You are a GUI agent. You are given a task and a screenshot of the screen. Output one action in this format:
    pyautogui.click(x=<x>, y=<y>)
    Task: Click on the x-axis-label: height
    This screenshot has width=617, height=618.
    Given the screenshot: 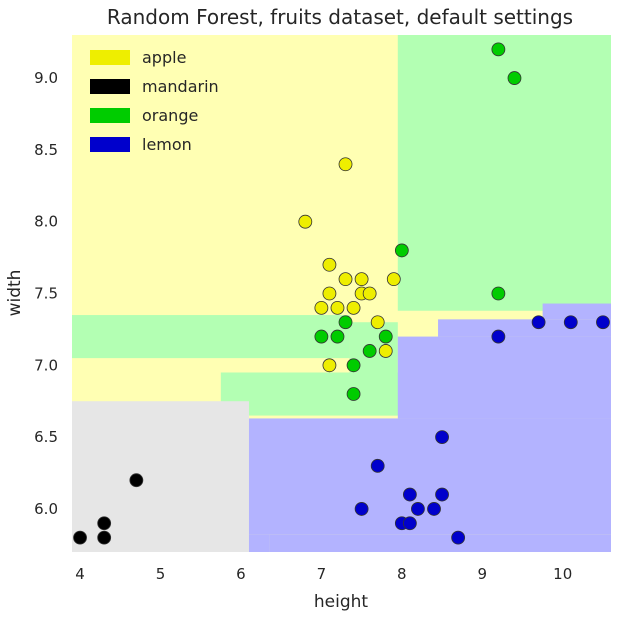 What is the action you would take?
    pyautogui.click(x=341, y=602)
    